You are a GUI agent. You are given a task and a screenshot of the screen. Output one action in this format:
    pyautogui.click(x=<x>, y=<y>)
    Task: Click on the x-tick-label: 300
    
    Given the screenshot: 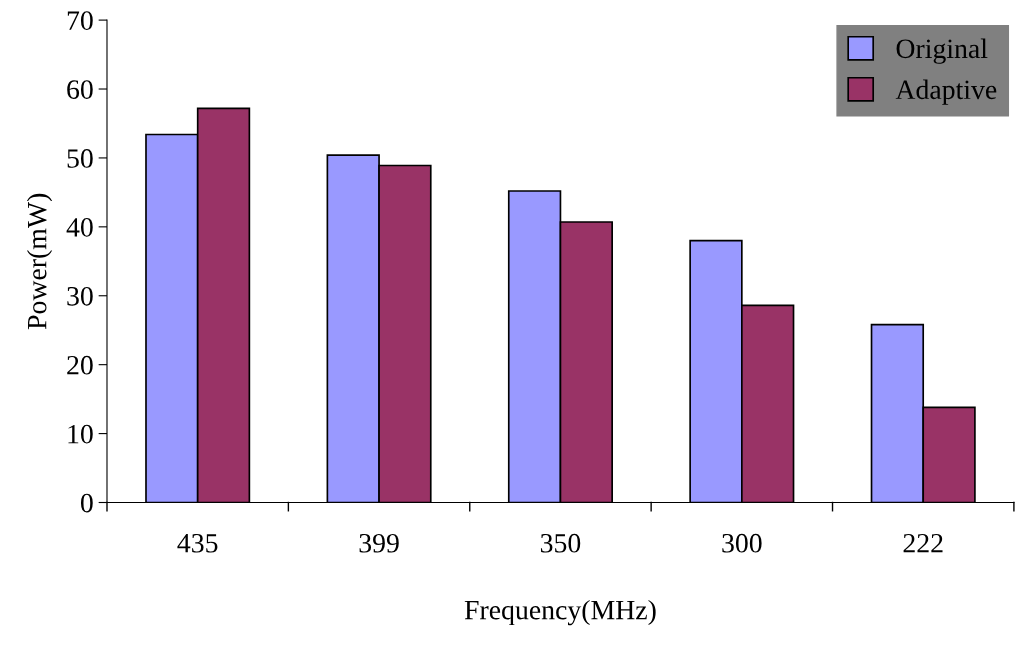 What is the action you would take?
    pyautogui.click(x=742, y=543)
    